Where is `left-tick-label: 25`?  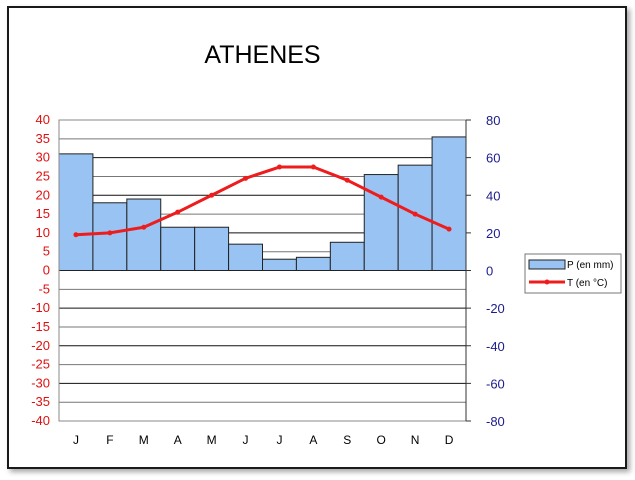
left-tick-label: 25 is located at coordinates (43, 175).